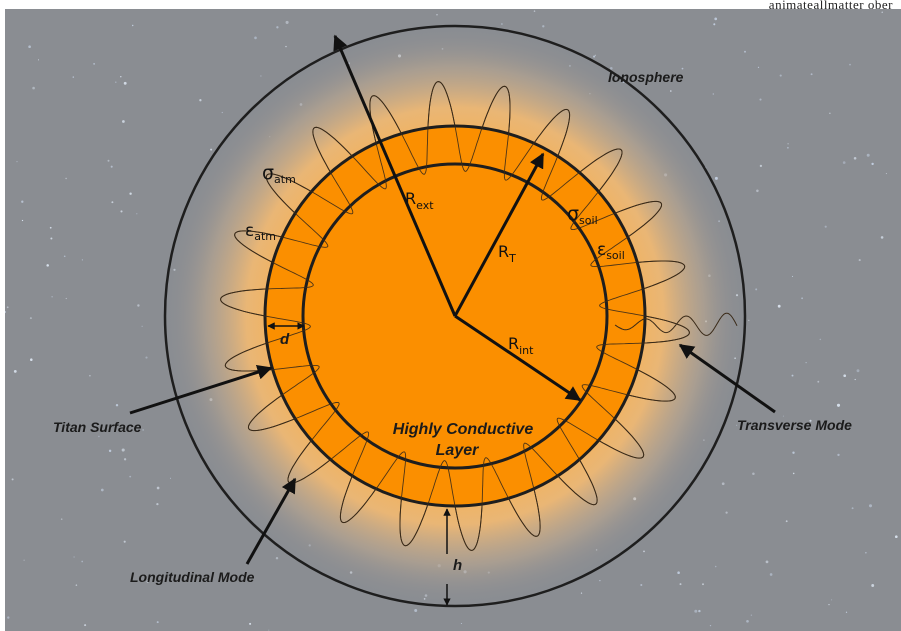 The height and width of the screenshot is (631, 901). What do you see at coordinates (582, 215) in the screenshot?
I see `sigma-soil-symbol: σsoil` at bounding box center [582, 215].